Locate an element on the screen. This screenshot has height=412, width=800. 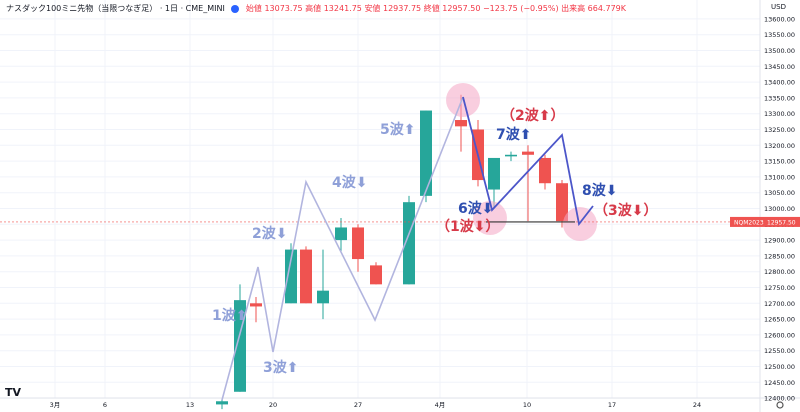
y-tick-label: 13000.00 is located at coordinates (779, 209).